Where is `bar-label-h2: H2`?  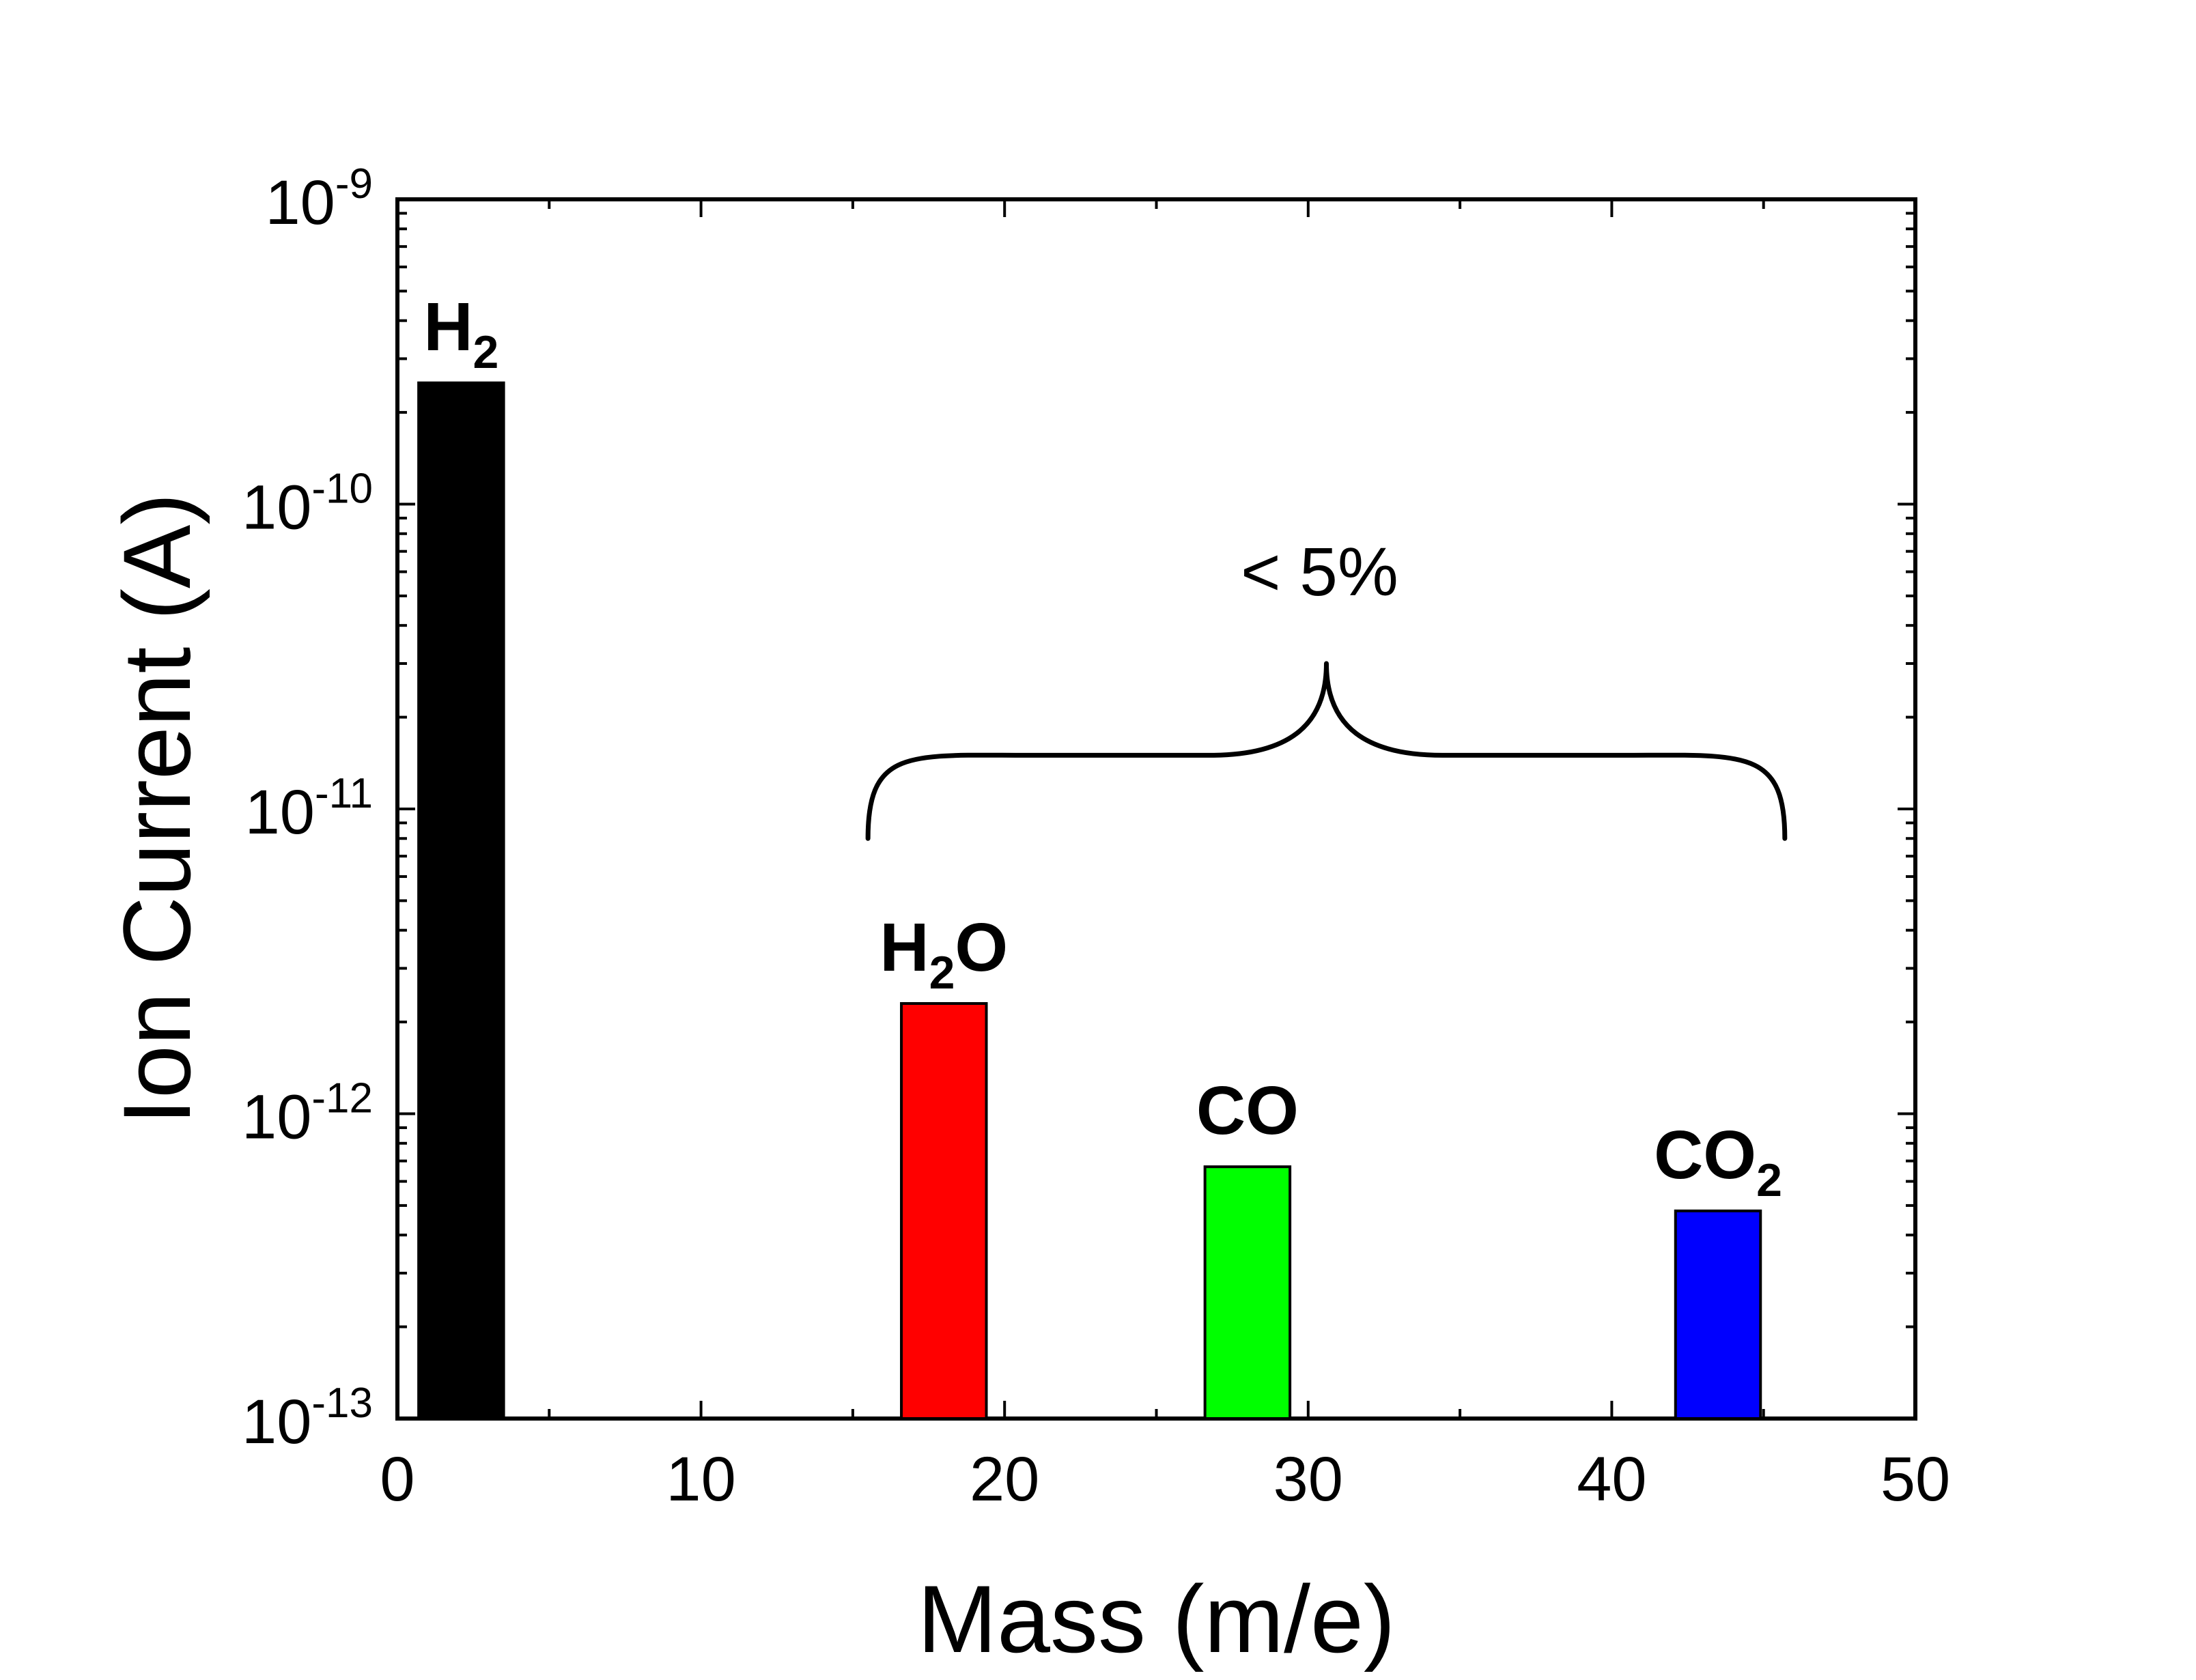
bar-label-h2: H2 is located at coordinates (460, 333).